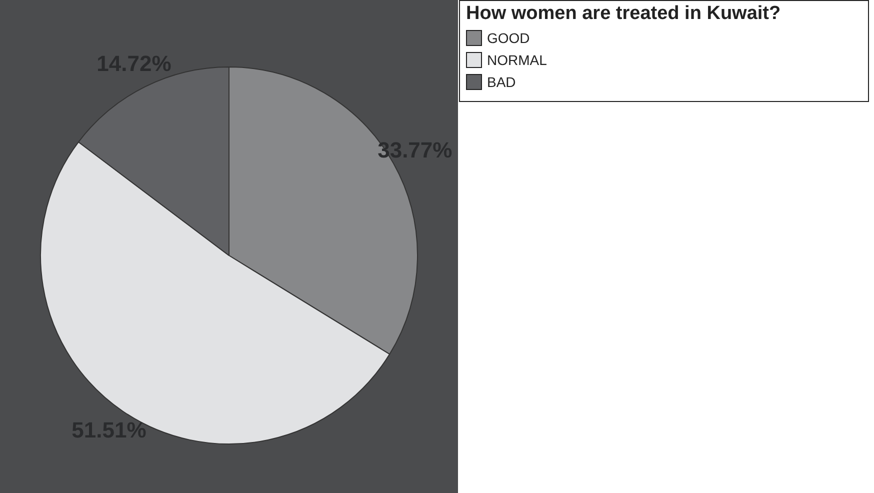 The width and height of the screenshot is (874, 493). Describe the element at coordinates (517, 60) in the screenshot. I see `legend-label: NORMAL` at that location.